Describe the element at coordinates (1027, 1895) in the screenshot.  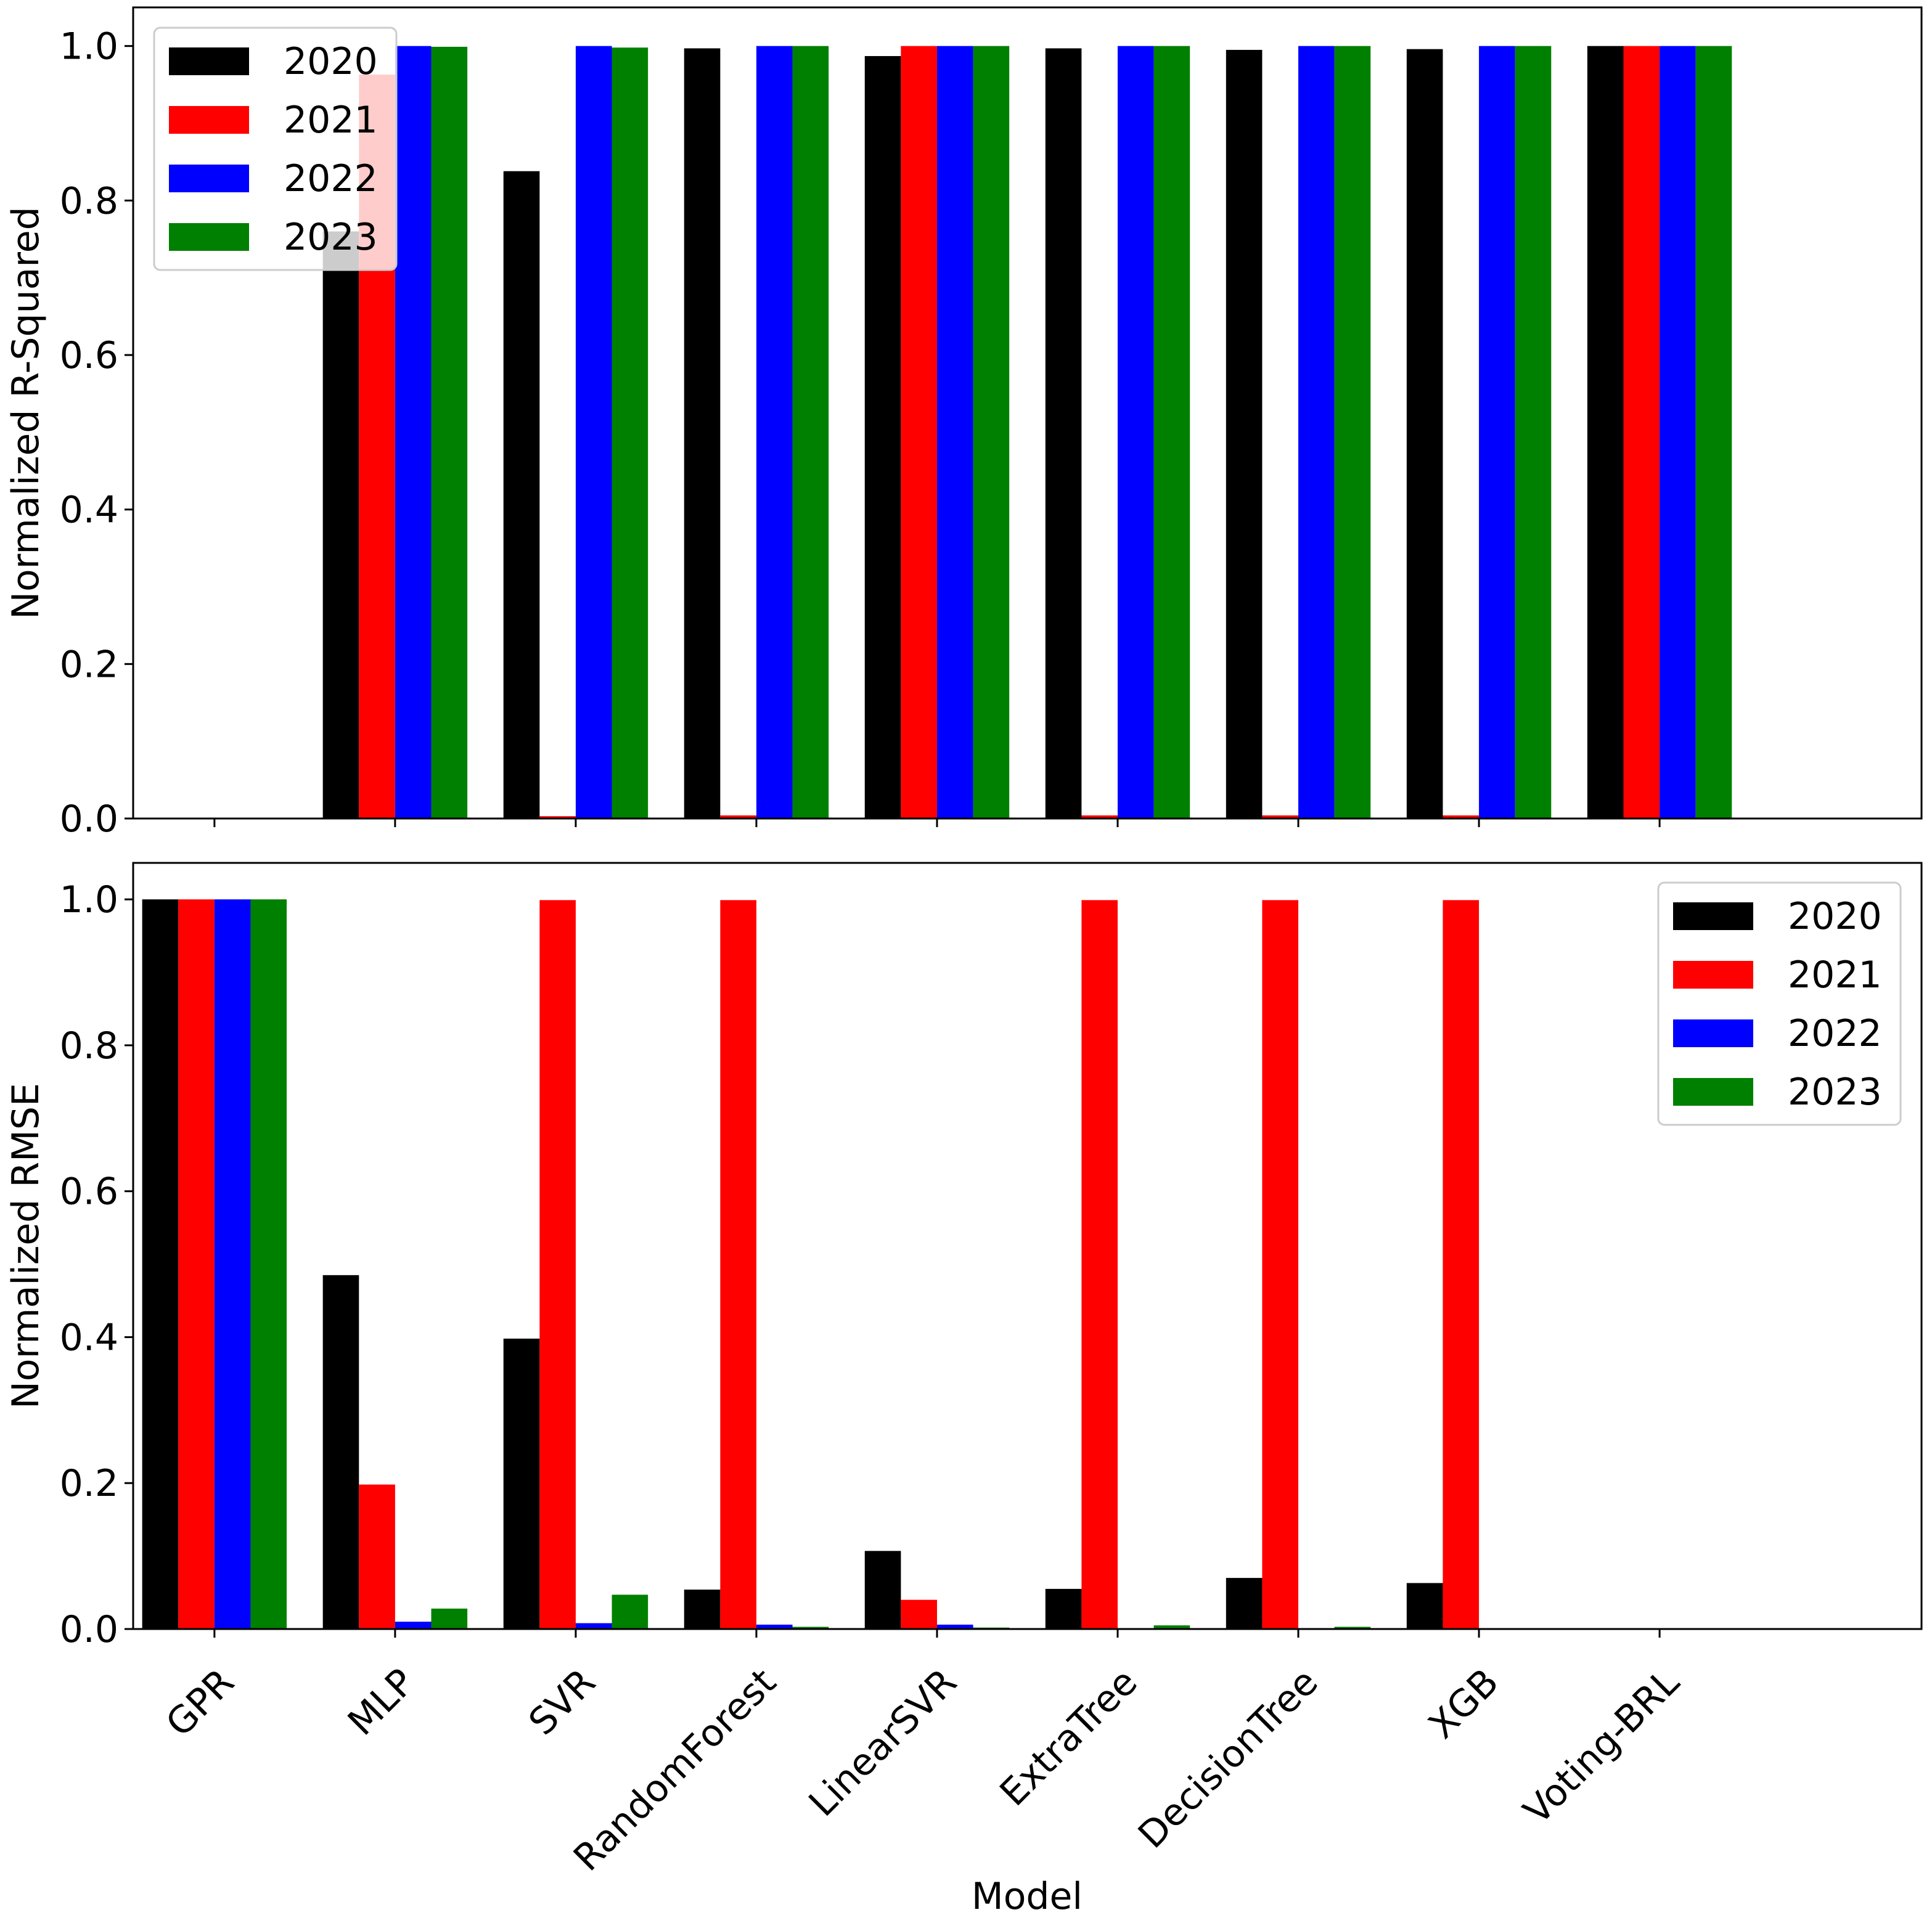
I see `x-axis-title: Model` at that location.